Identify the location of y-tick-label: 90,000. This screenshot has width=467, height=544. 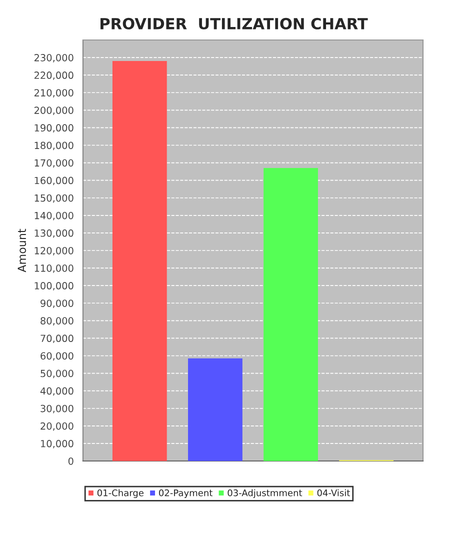
(57, 304).